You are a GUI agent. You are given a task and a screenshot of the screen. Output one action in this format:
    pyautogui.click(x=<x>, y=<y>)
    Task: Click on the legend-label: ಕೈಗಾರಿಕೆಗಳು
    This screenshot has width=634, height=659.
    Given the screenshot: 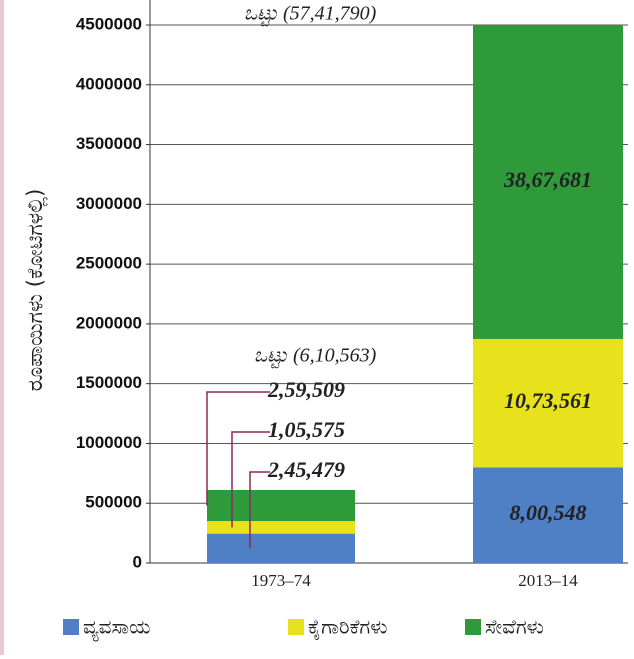 What is the action you would take?
    pyautogui.click(x=347, y=628)
    